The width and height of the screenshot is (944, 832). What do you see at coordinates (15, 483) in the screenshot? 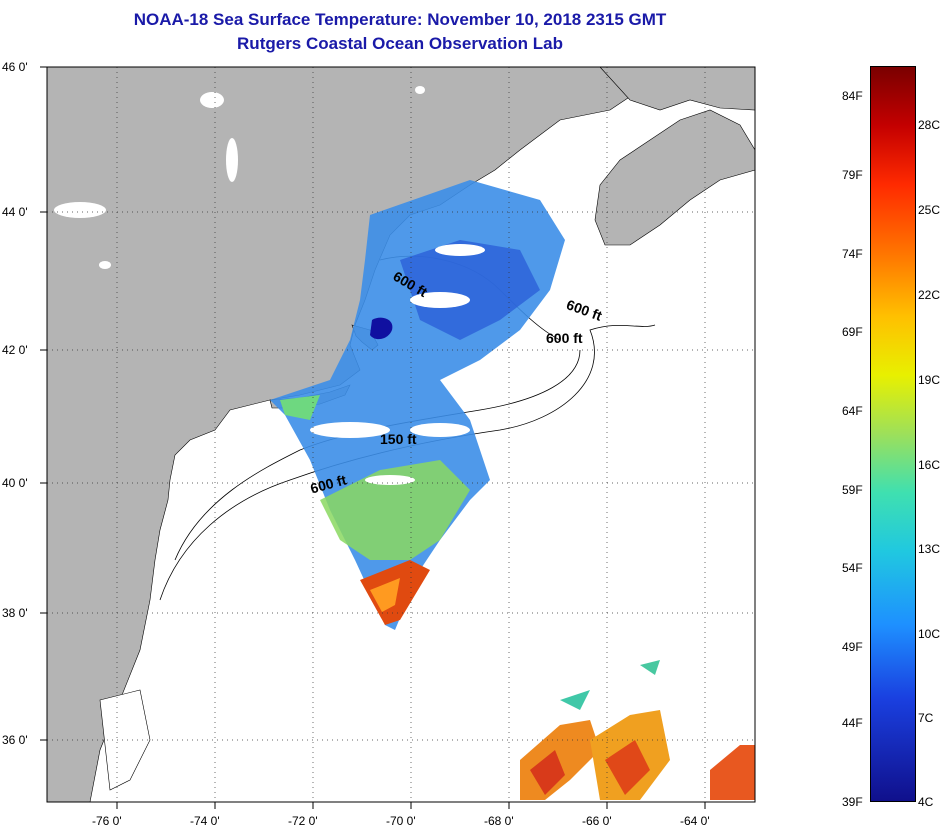
I see `lat-label: 40 0'` at bounding box center [15, 483].